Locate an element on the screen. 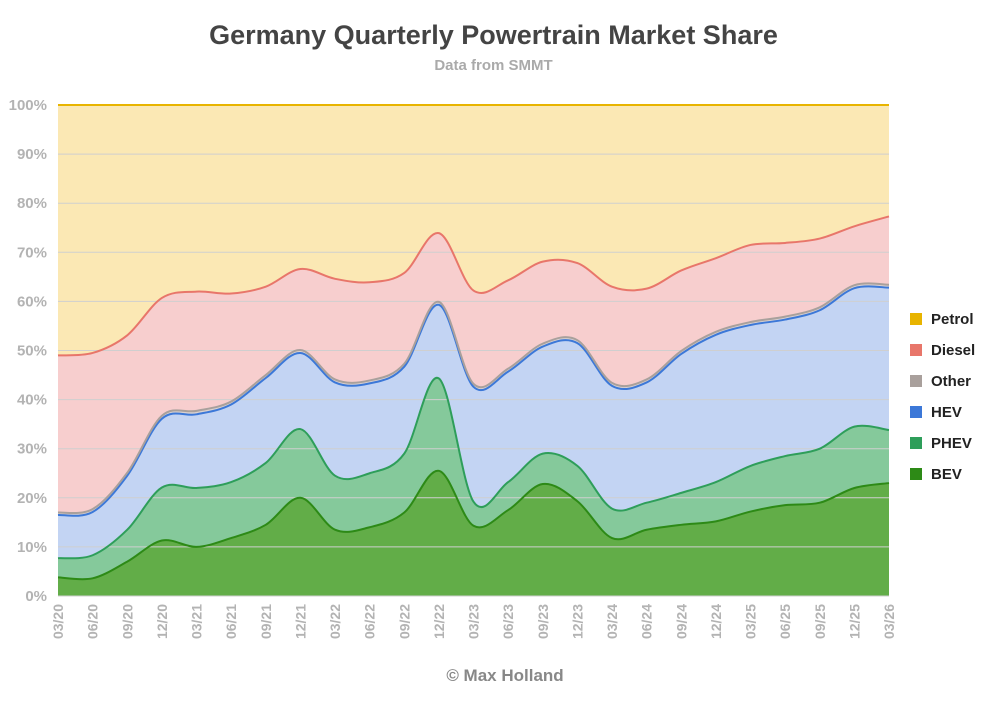  credit-text: © Max Holland is located at coordinates (505, 675).